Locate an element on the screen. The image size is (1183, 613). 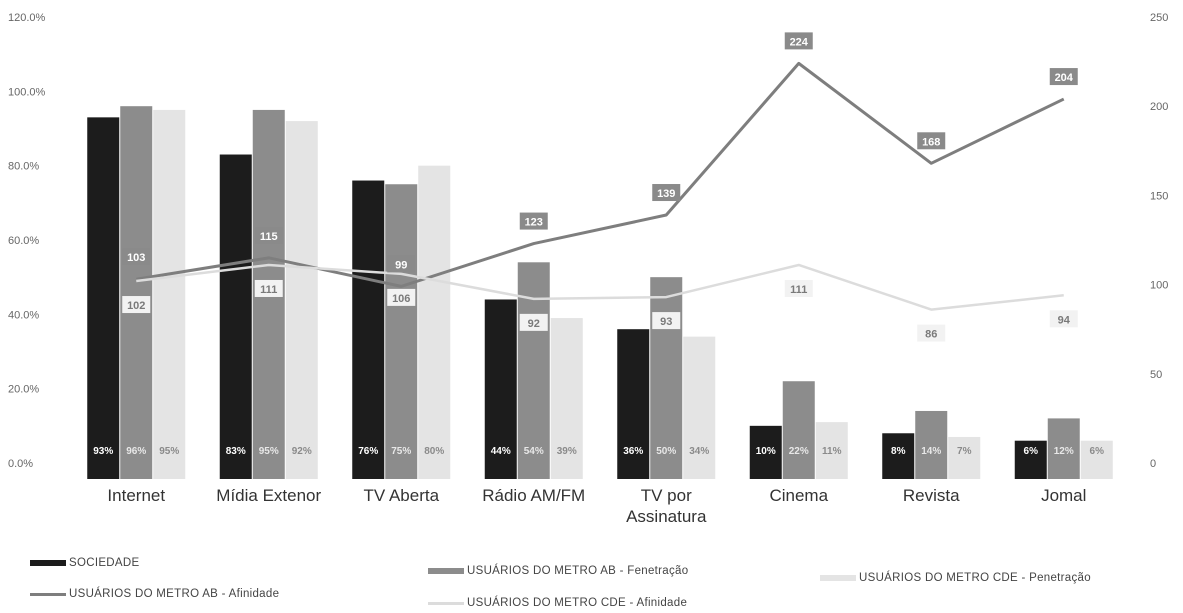
line-data-label: 168 is located at coordinates (931, 142).